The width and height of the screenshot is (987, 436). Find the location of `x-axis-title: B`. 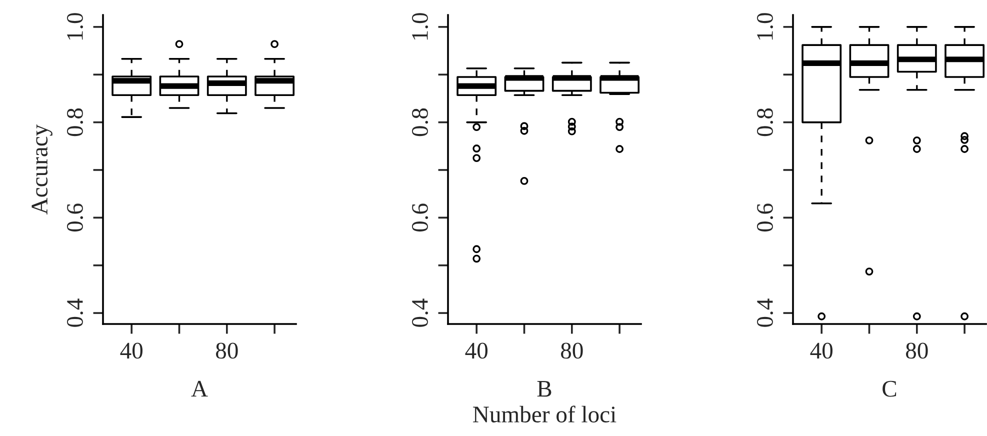

x-axis-title: B is located at coordinates (544, 389).